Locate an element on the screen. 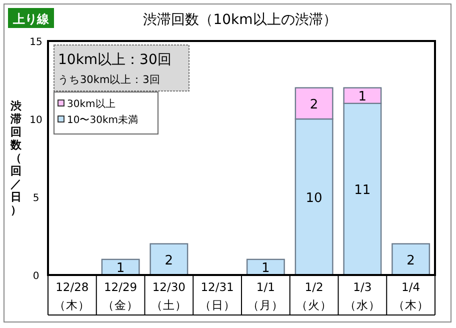 The image size is (456, 328). text: 渋滞回数（回／日） is located at coordinates (16, 158).